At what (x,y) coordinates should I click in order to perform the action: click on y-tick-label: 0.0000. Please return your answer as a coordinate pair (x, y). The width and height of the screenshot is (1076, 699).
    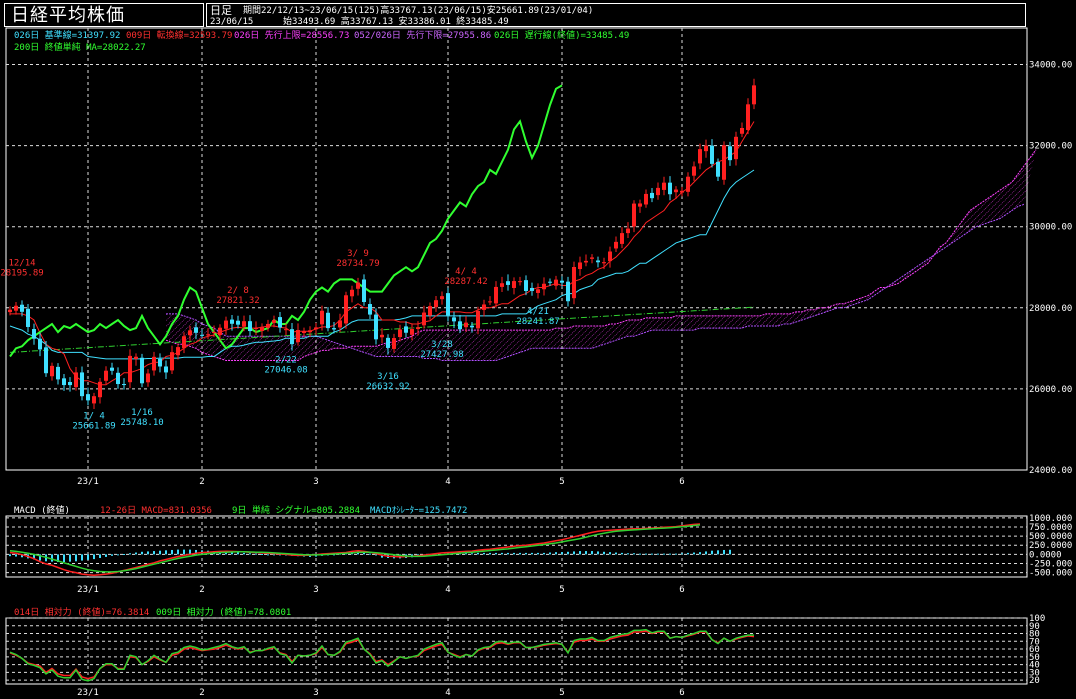
    Looking at the image, I should click on (1045, 555).